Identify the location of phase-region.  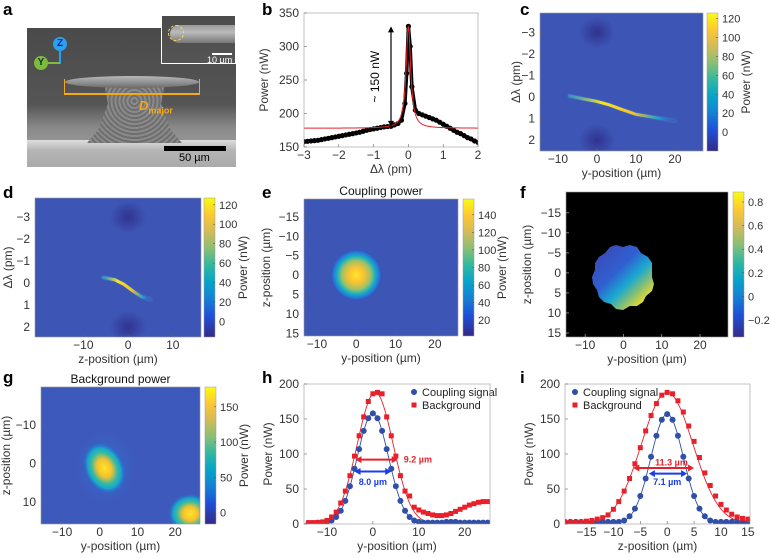
(623, 277).